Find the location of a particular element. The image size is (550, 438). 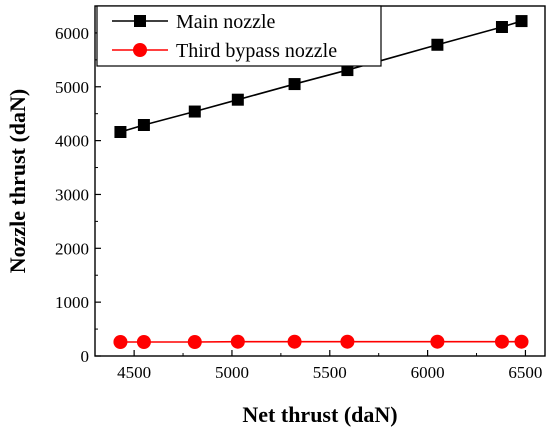

legend-label: Third bypass nozzle is located at coordinates (256, 51).